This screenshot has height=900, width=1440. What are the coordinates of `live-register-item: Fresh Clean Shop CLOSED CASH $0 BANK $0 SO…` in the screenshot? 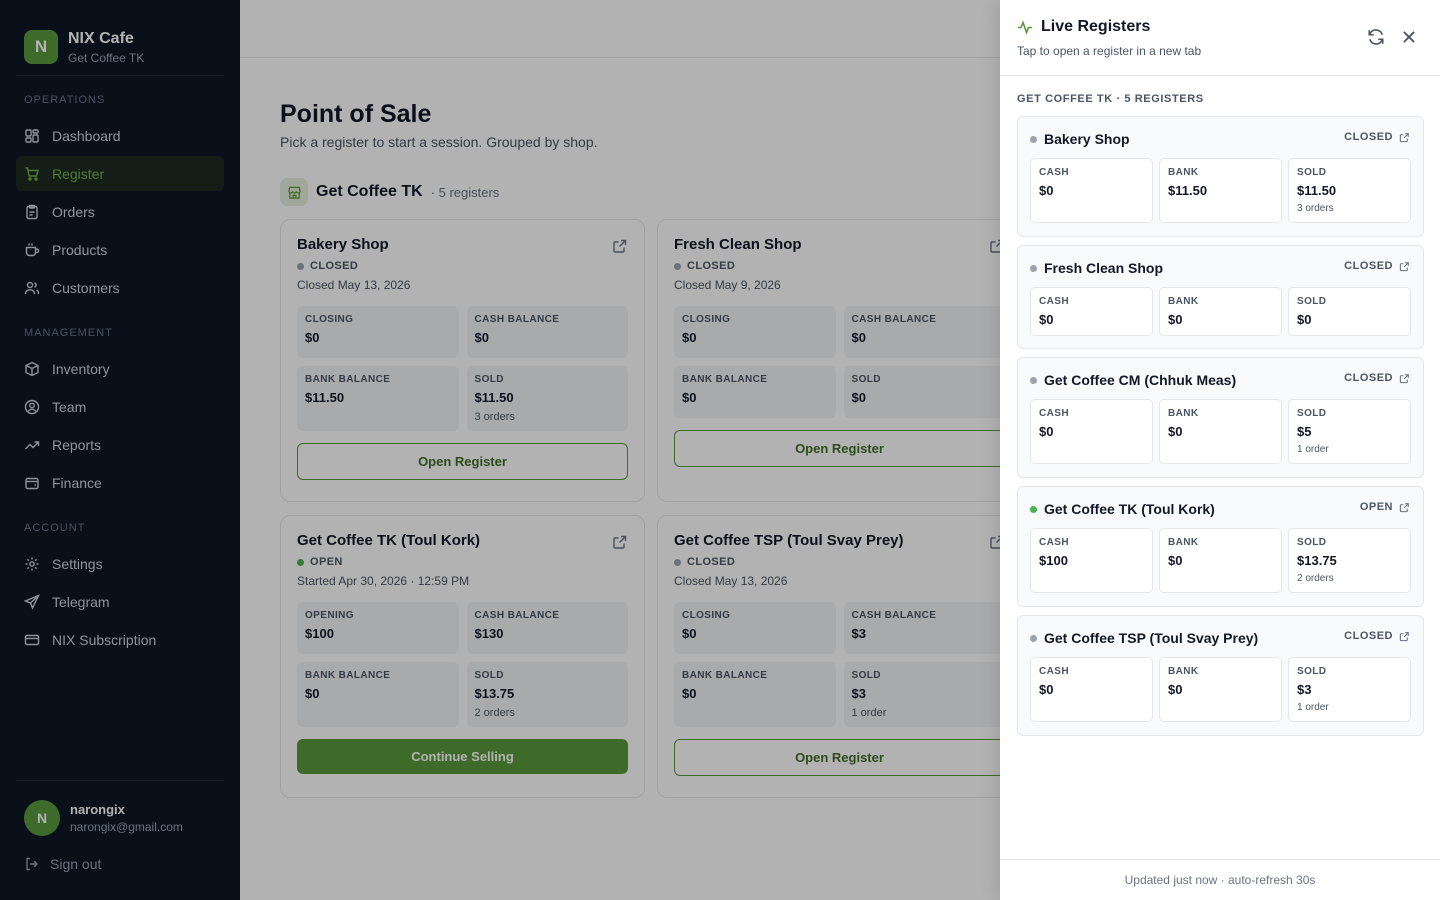 It's located at (1220, 297).